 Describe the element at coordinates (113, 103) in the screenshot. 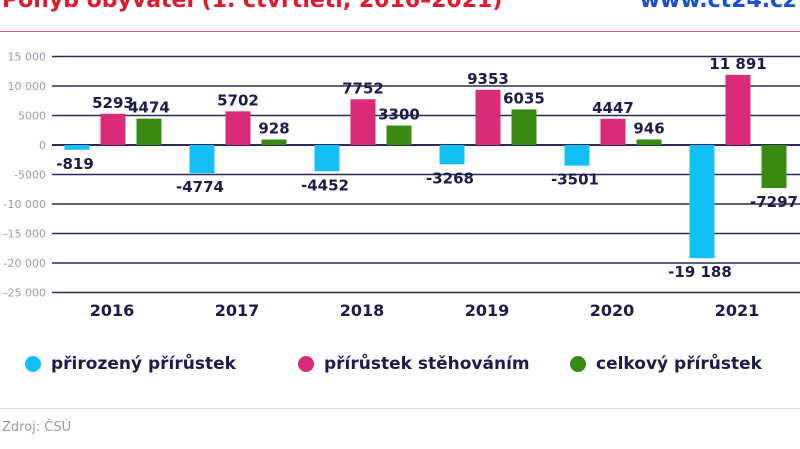

I see `data-label: 5293` at that location.